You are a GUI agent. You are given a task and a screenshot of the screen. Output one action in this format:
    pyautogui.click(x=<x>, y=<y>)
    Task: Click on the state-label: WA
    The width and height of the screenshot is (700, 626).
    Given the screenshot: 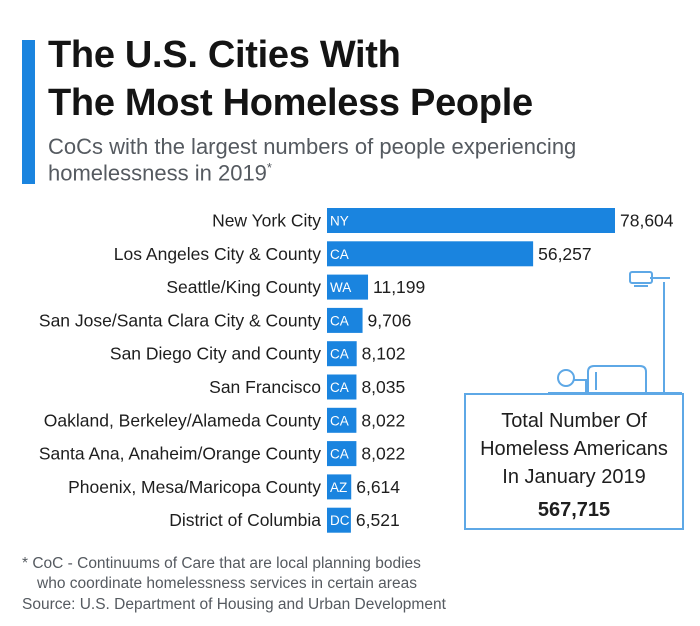 What is the action you would take?
    pyautogui.click(x=340, y=287)
    